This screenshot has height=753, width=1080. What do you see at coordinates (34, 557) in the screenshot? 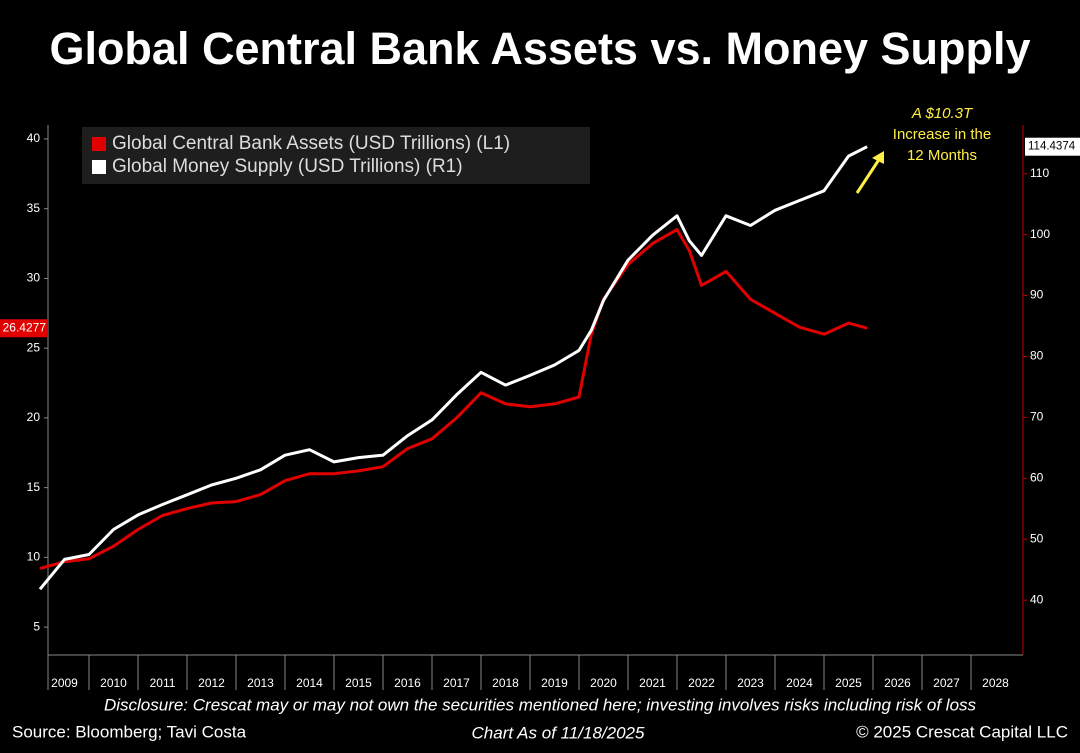
I see `y-tick-label: 10` at bounding box center [34, 557].